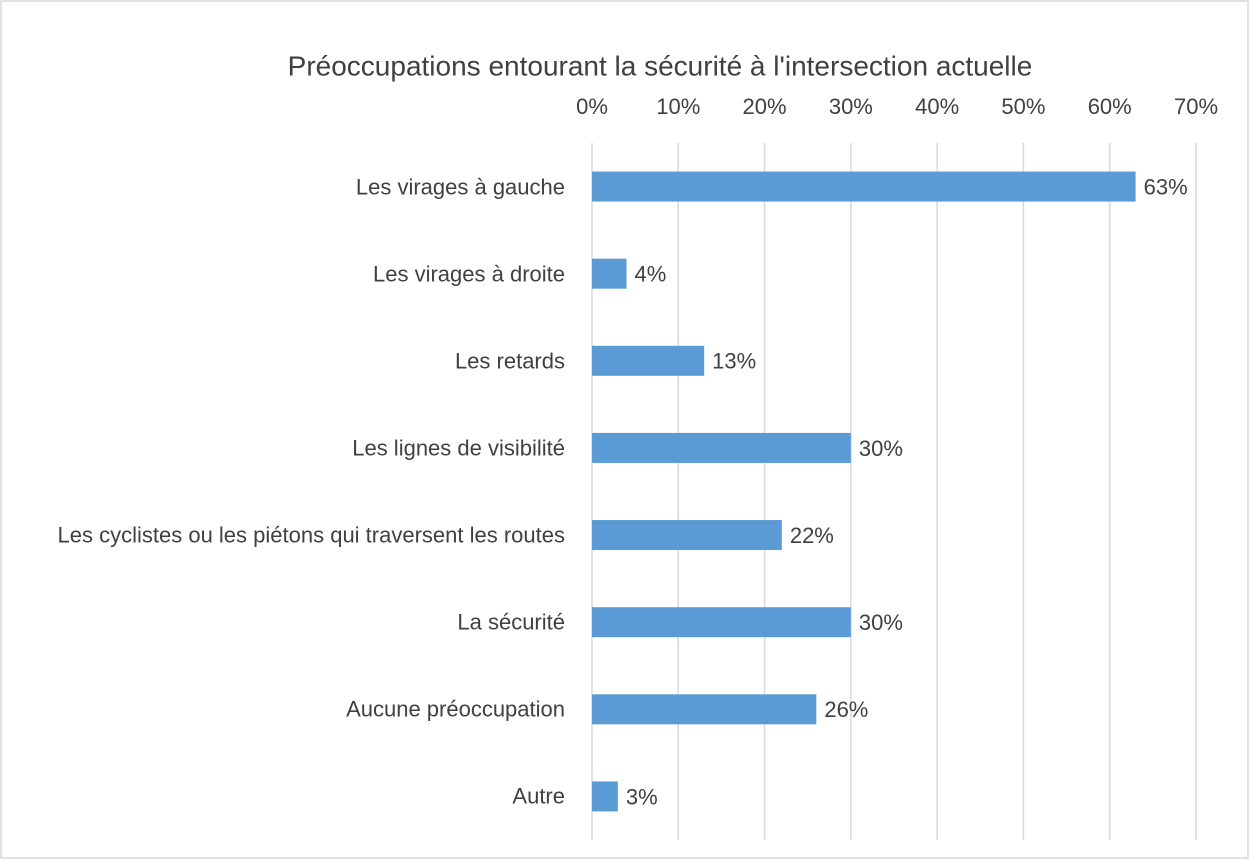 The width and height of the screenshot is (1250, 860). What do you see at coordinates (1110, 106) in the screenshot?
I see `x-tick-label: 60%` at bounding box center [1110, 106].